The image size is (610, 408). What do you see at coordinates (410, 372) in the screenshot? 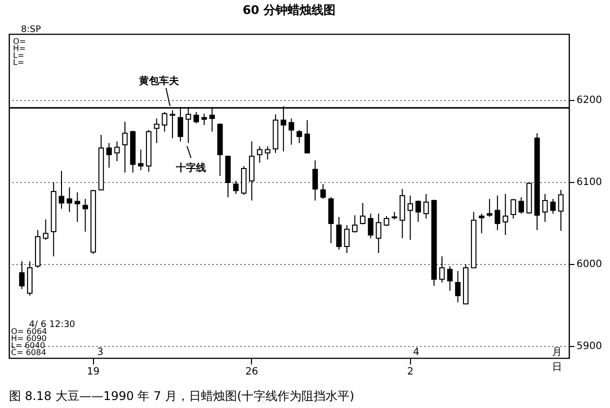
I see `x-tick-label: 2` at bounding box center [410, 372].